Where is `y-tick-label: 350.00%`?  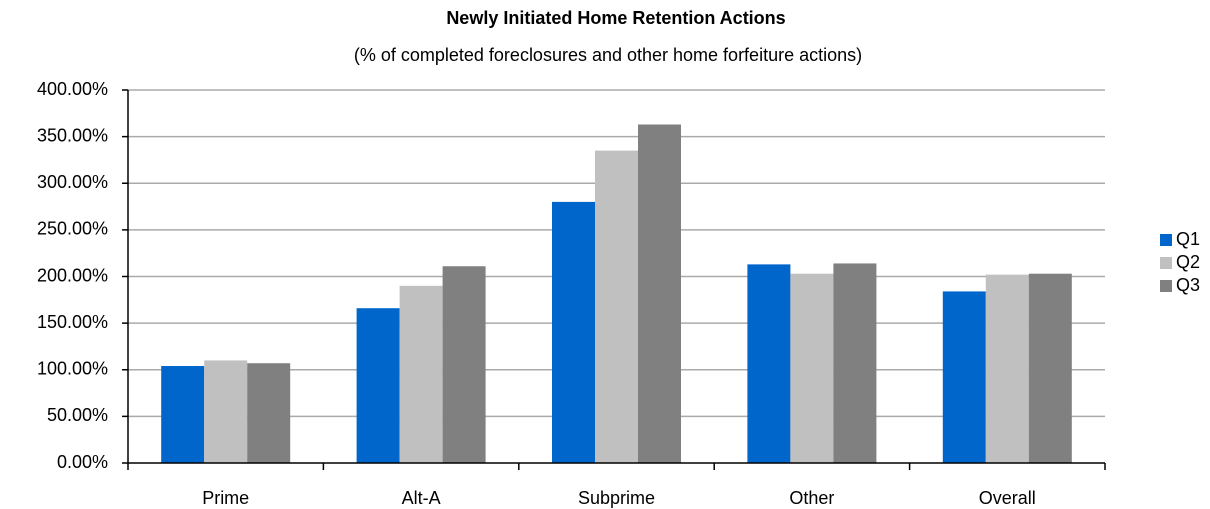 y-tick-label: 350.00% is located at coordinates (72, 135).